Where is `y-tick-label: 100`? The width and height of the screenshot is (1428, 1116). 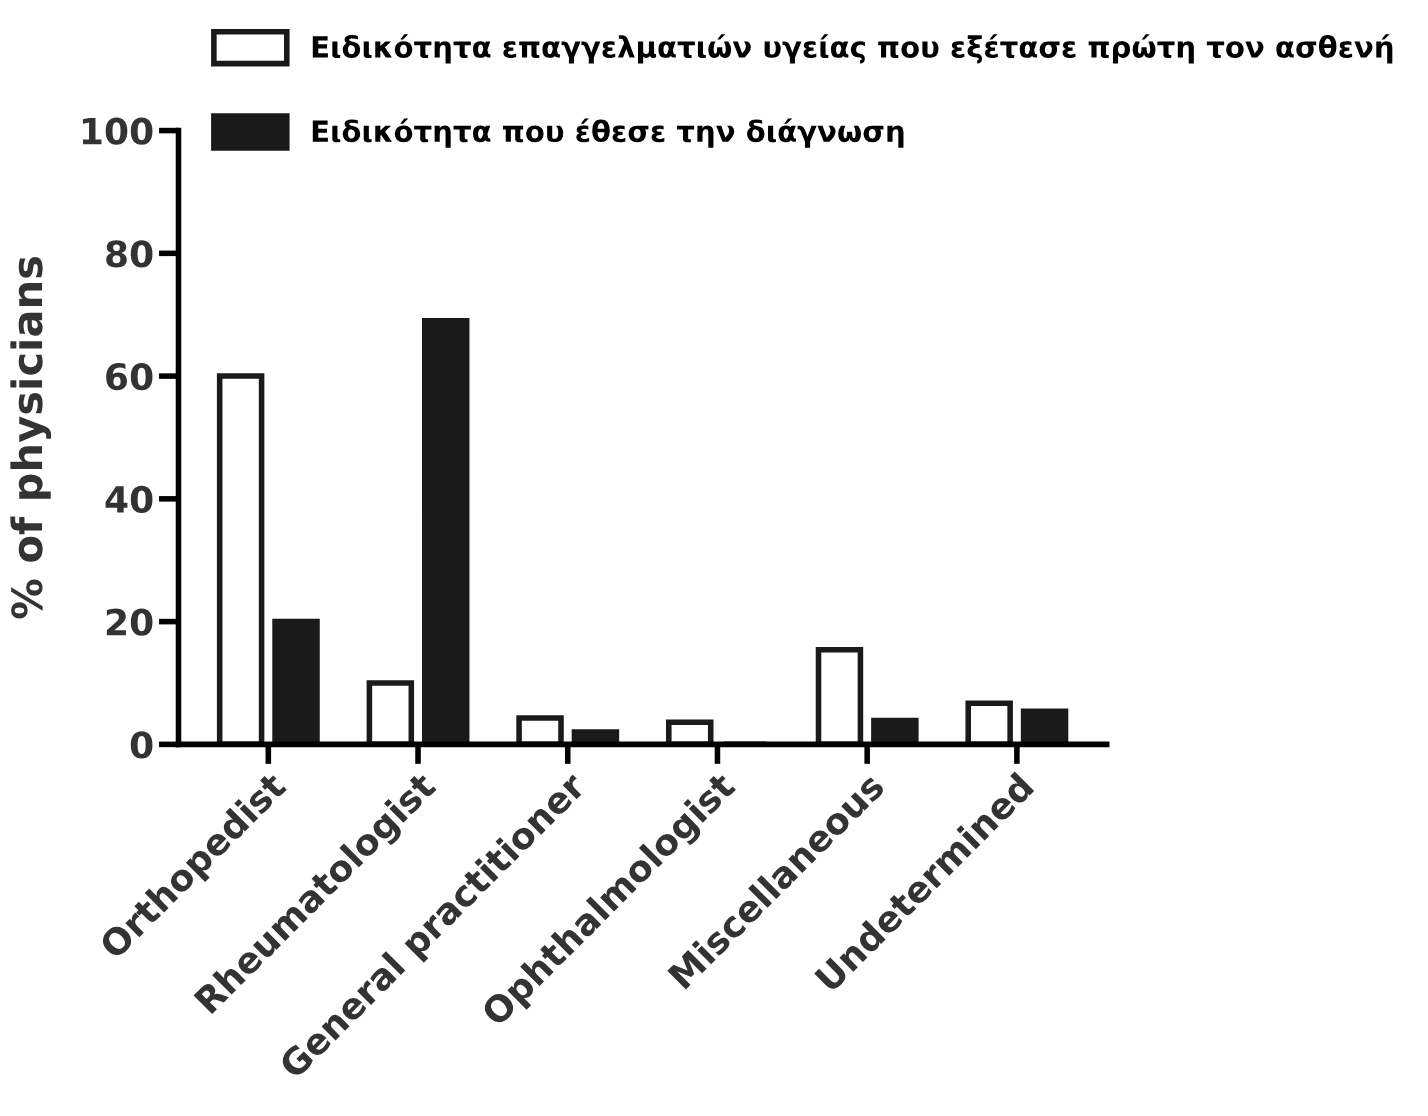 y-tick-label: 100 is located at coordinates (117, 131).